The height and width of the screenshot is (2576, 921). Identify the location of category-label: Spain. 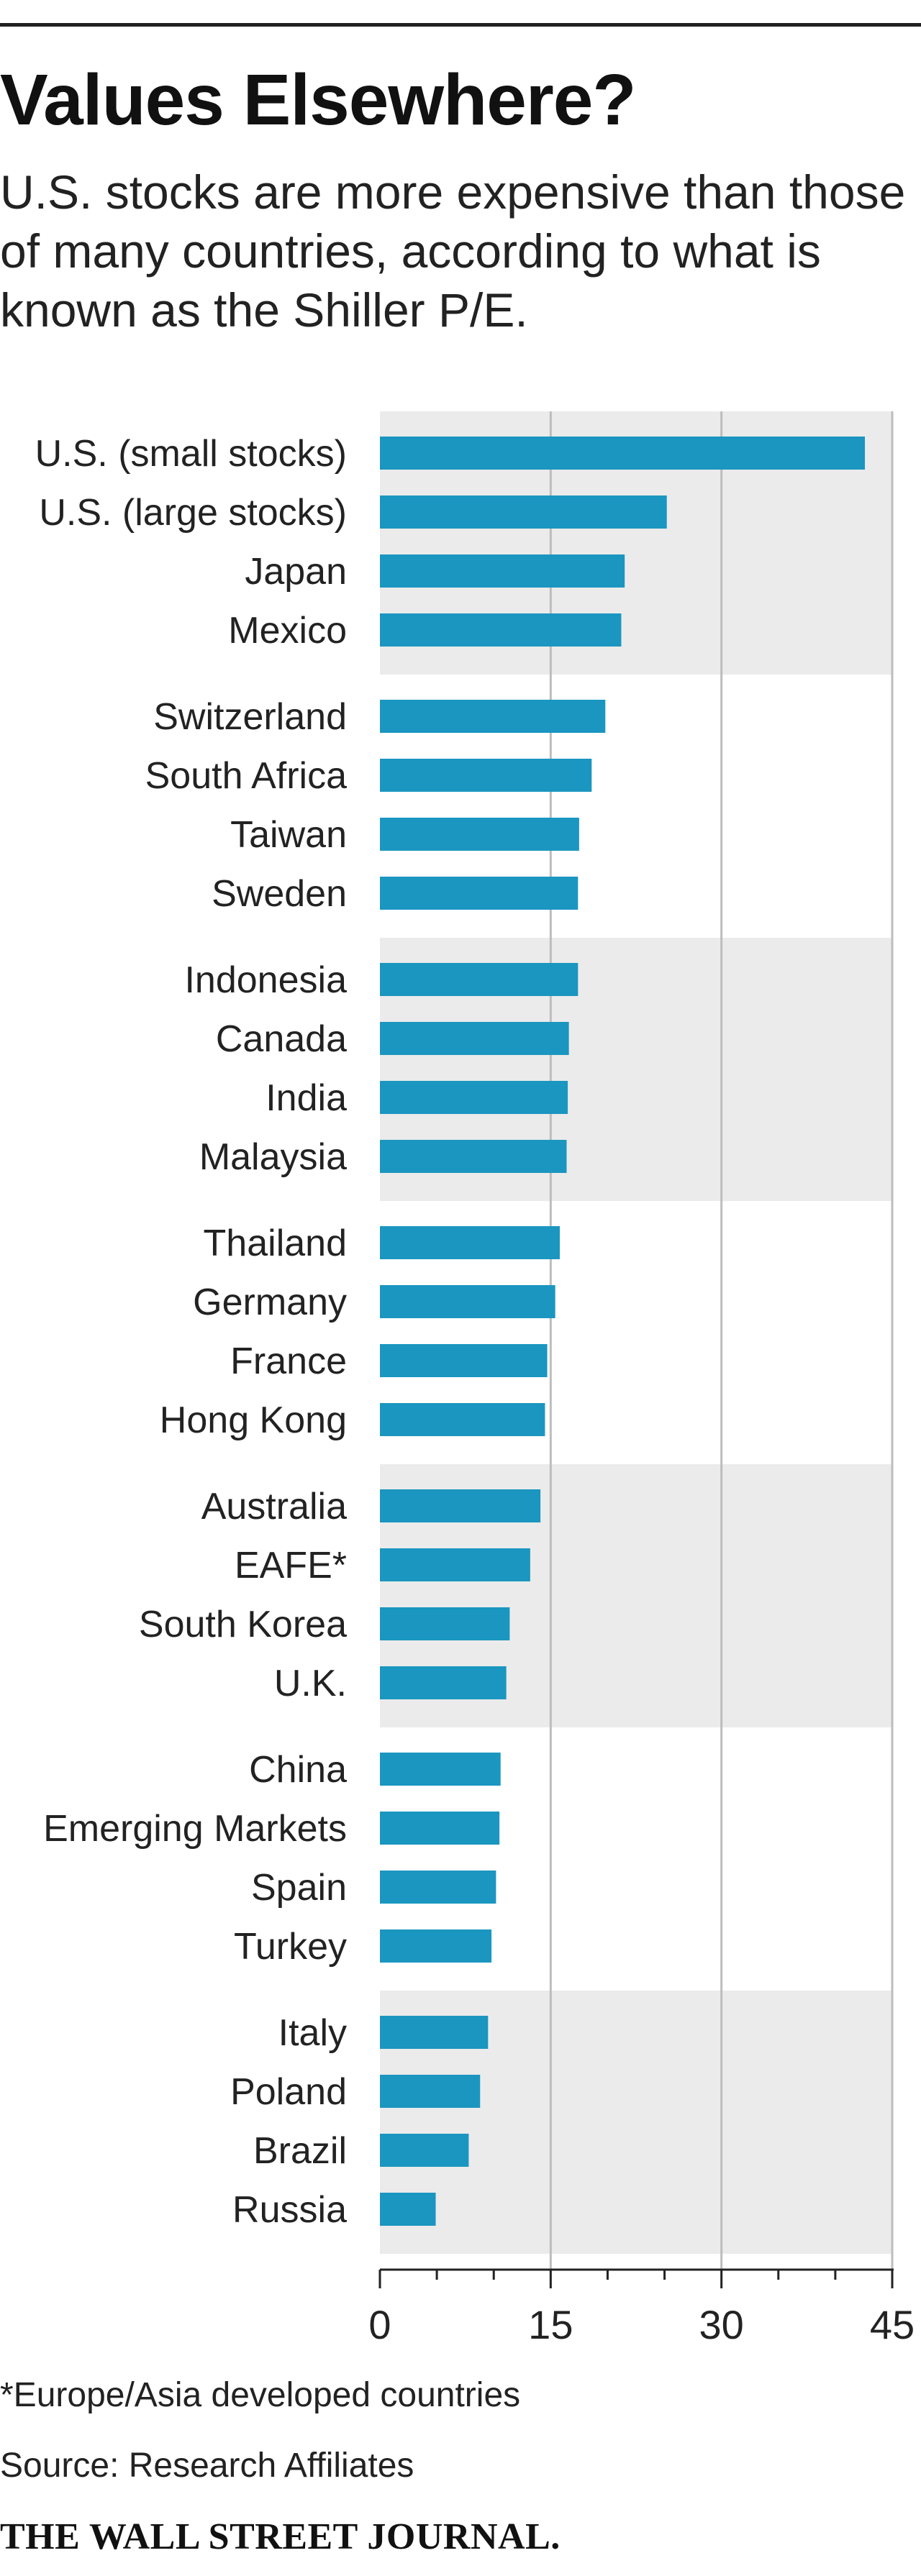
(299, 1888).